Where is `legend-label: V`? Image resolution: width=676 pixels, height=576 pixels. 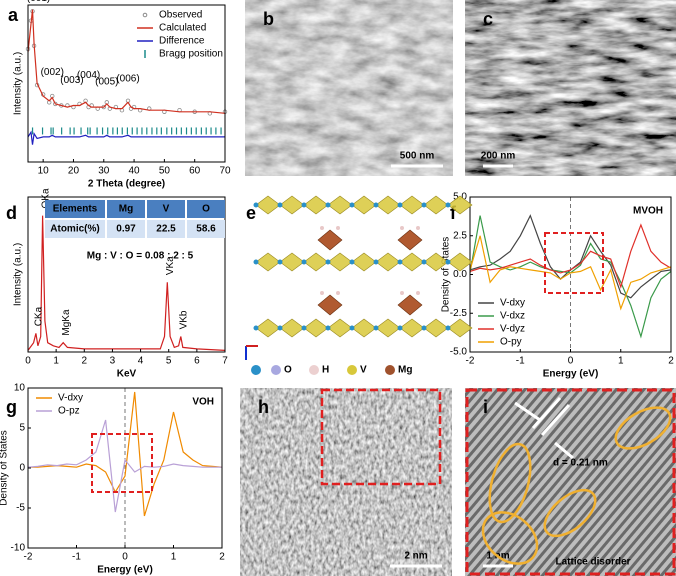
legend-label: V is located at coordinates (363, 370).